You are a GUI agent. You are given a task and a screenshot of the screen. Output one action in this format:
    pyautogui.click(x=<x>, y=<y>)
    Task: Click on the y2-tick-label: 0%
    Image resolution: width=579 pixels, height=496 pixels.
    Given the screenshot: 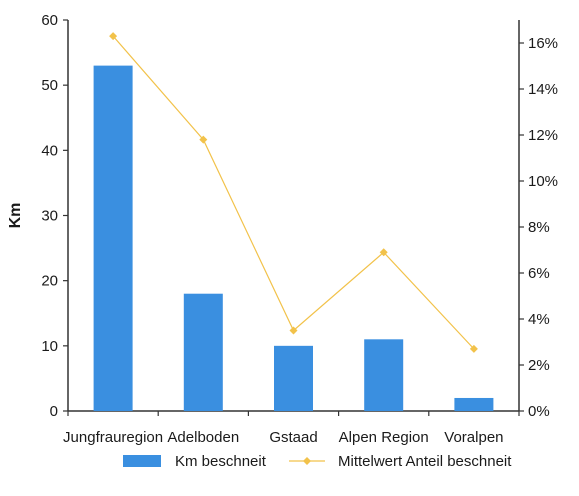 What is the action you would take?
    pyautogui.click(x=539, y=411)
    